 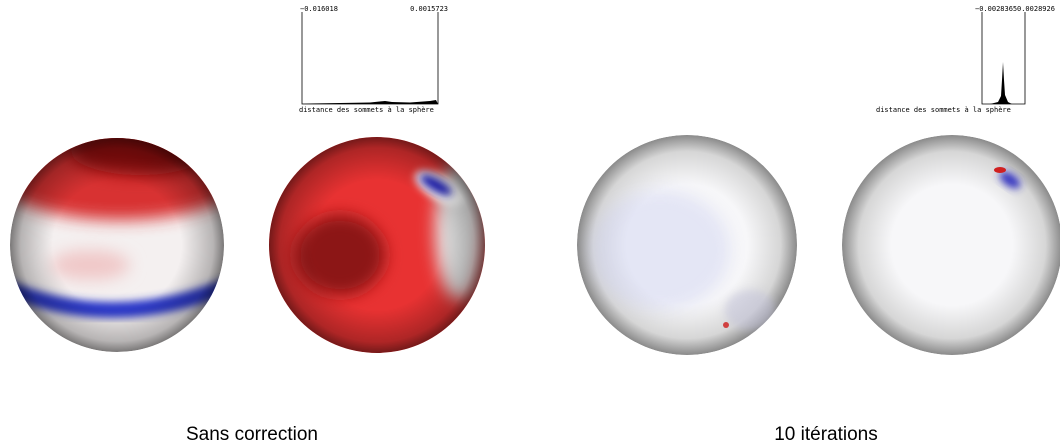 I want to click on hist-max: 0.0015723, so click(x=429, y=9).